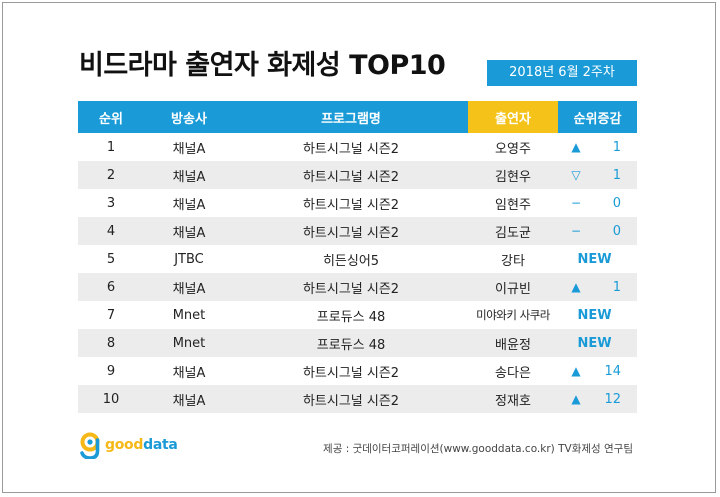 The image size is (720, 497). What do you see at coordinates (513, 205) in the screenshot?
I see `cell-cast: 임현주` at bounding box center [513, 205].